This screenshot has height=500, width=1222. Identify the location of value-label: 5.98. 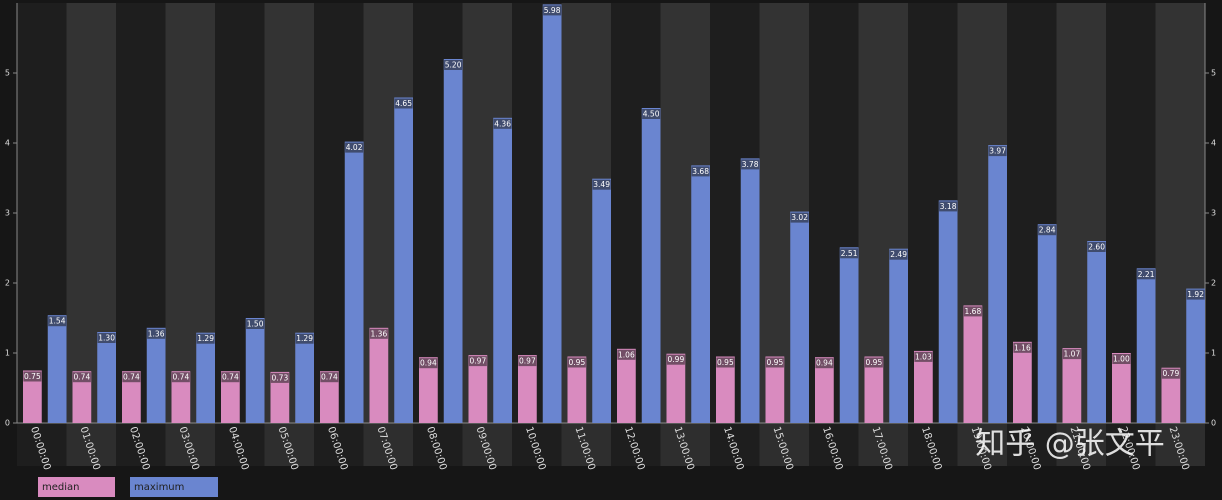
(552, 10).